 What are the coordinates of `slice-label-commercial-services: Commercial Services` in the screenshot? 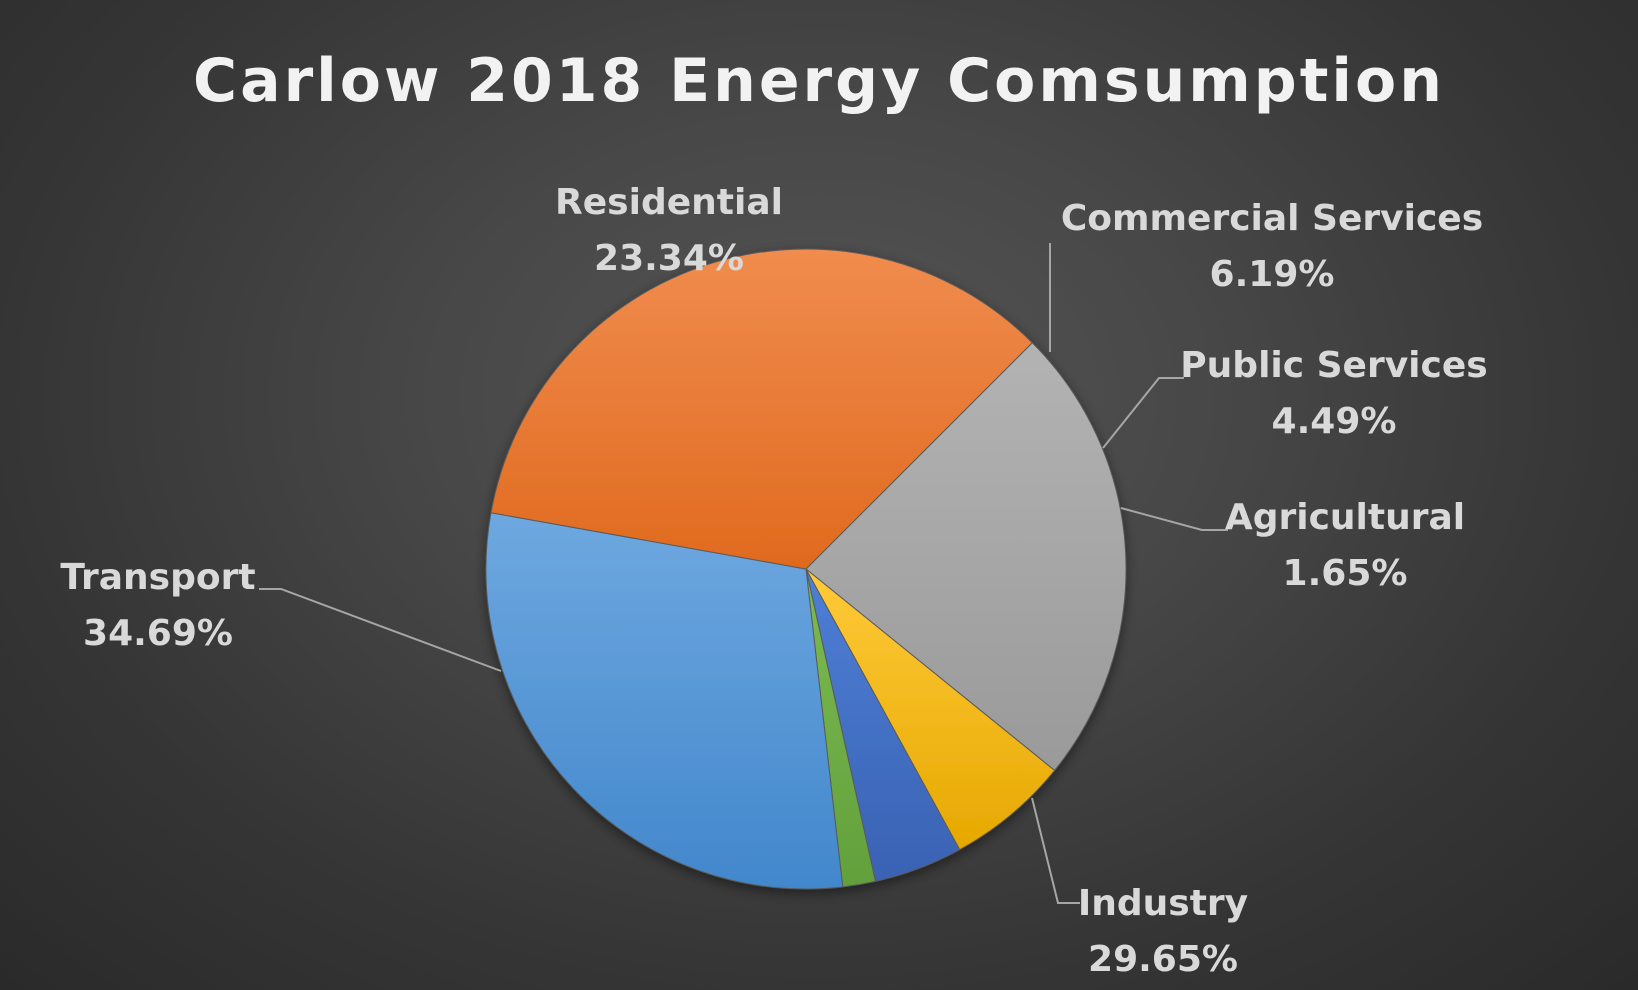 It's located at (1272, 218).